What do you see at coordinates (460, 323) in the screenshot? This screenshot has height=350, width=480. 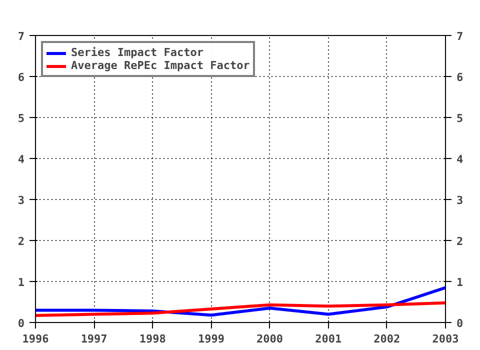 I see `y2-tick-label: 0` at bounding box center [460, 323].